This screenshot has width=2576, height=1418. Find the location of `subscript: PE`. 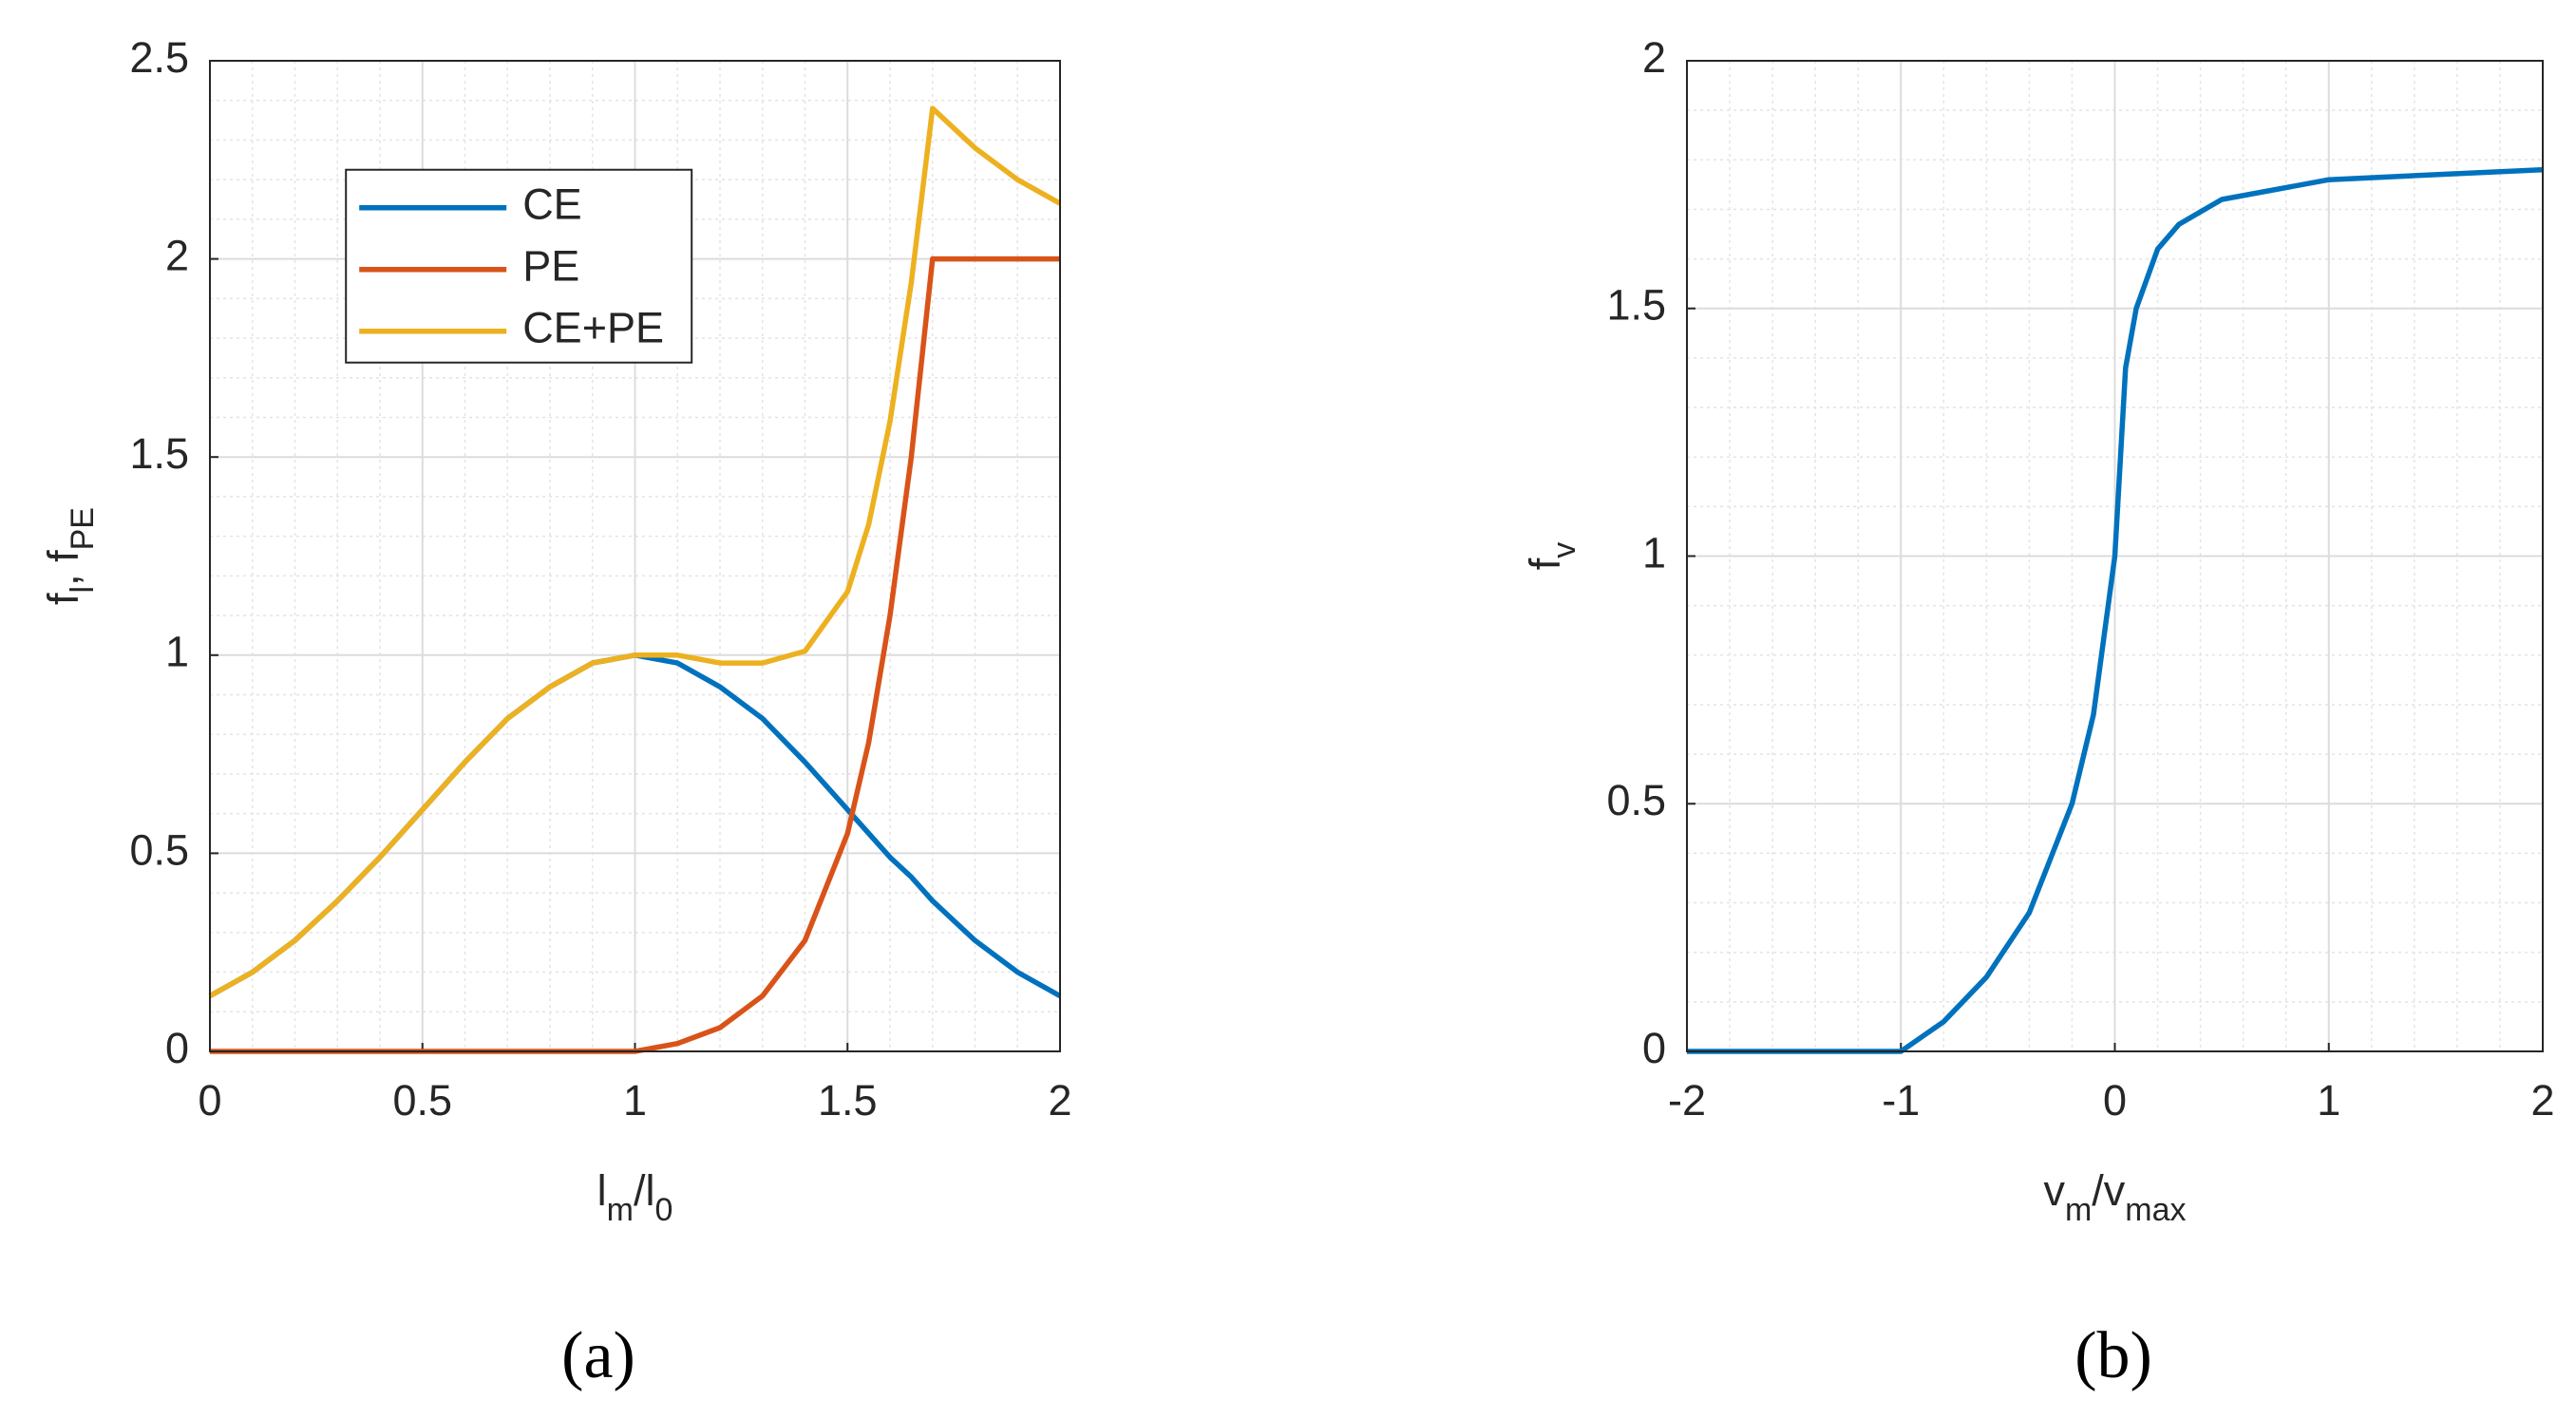

subscript: PE is located at coordinates (83, 529).